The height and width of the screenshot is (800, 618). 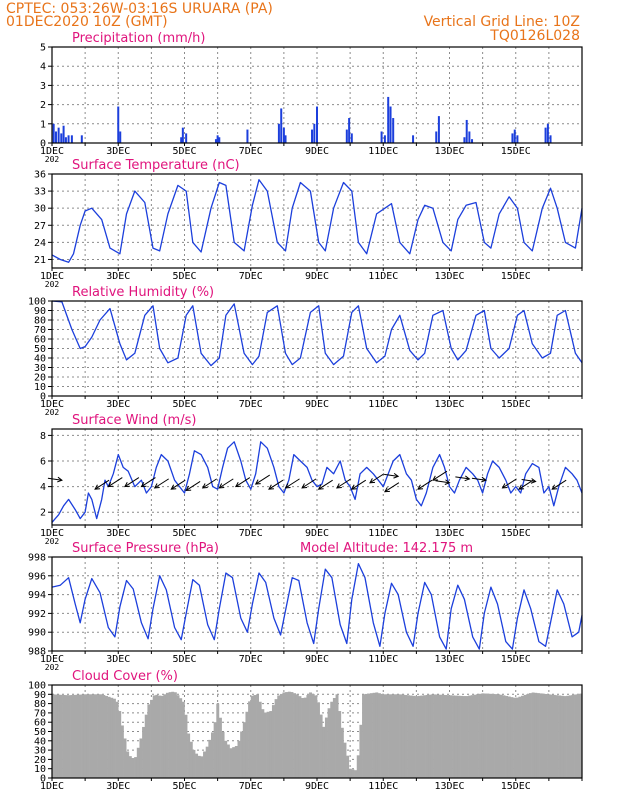 I want to click on x-day-label: 9DEC, so click(x=317, y=786).